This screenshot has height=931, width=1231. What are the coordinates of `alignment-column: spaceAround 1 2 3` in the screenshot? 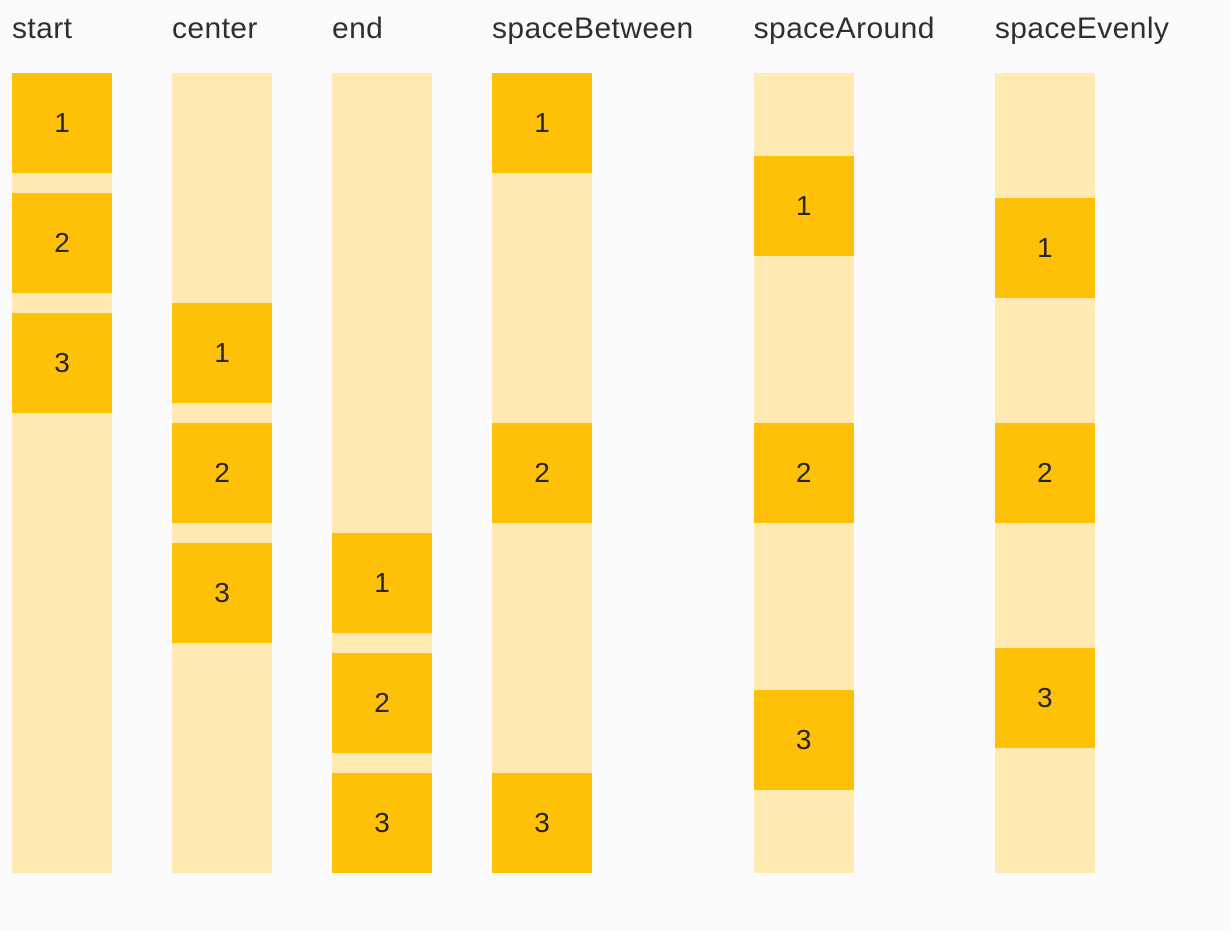 It's located at (844, 440).